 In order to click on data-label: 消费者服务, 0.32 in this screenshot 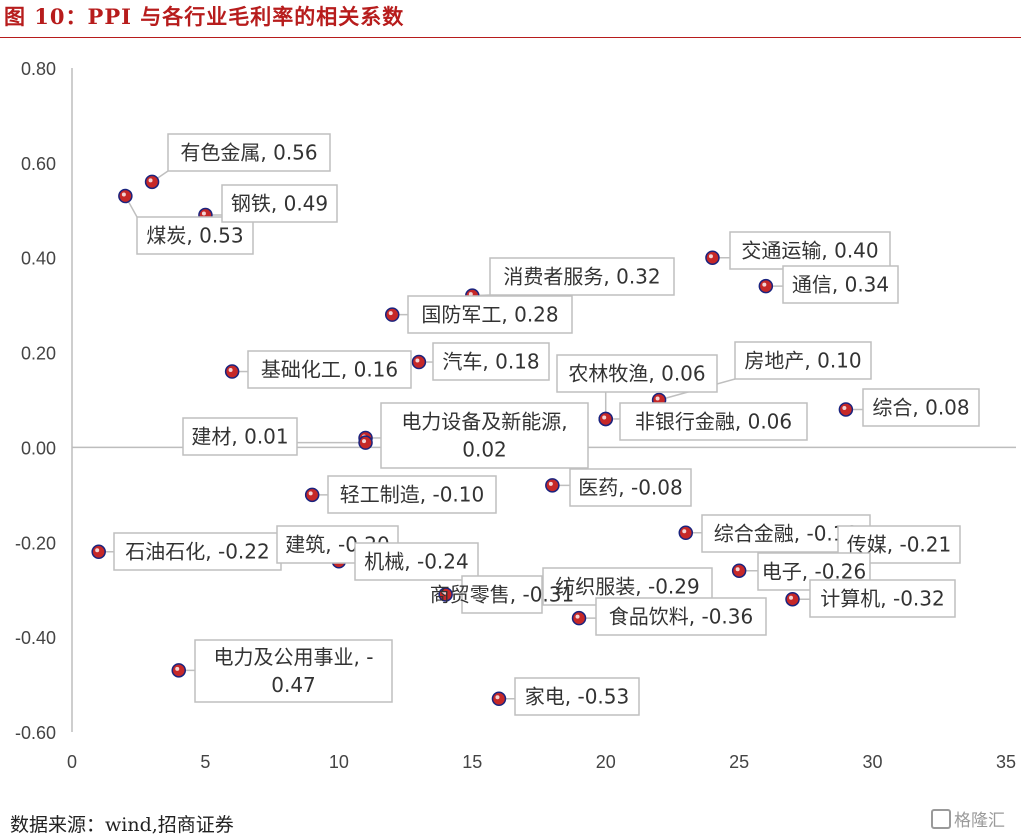, I will do `click(581, 277)`.